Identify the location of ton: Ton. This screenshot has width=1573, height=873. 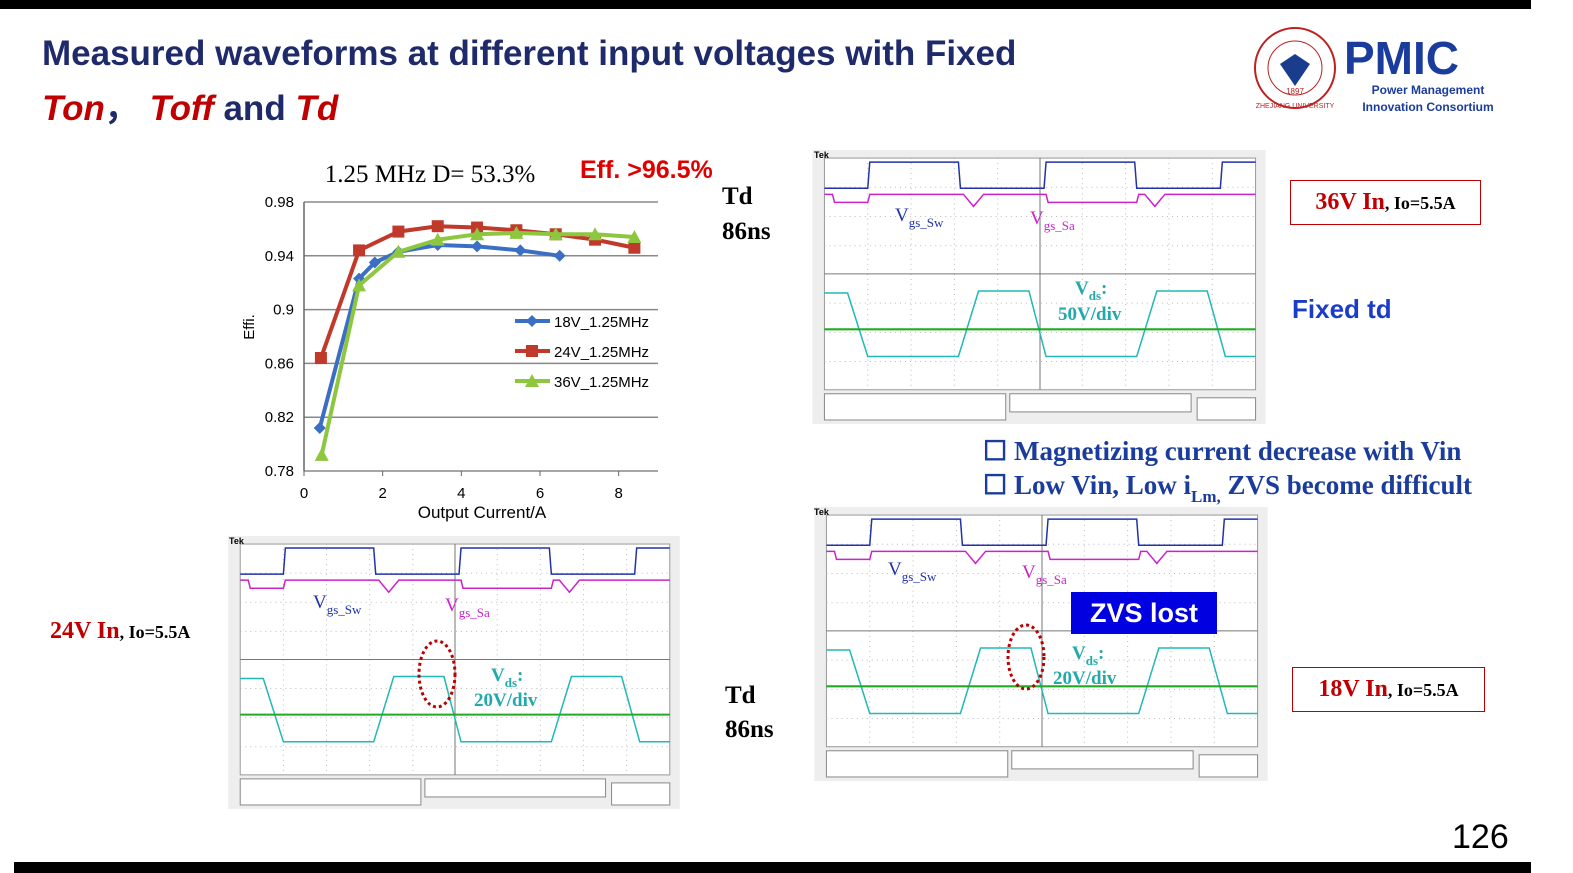
(73, 108).